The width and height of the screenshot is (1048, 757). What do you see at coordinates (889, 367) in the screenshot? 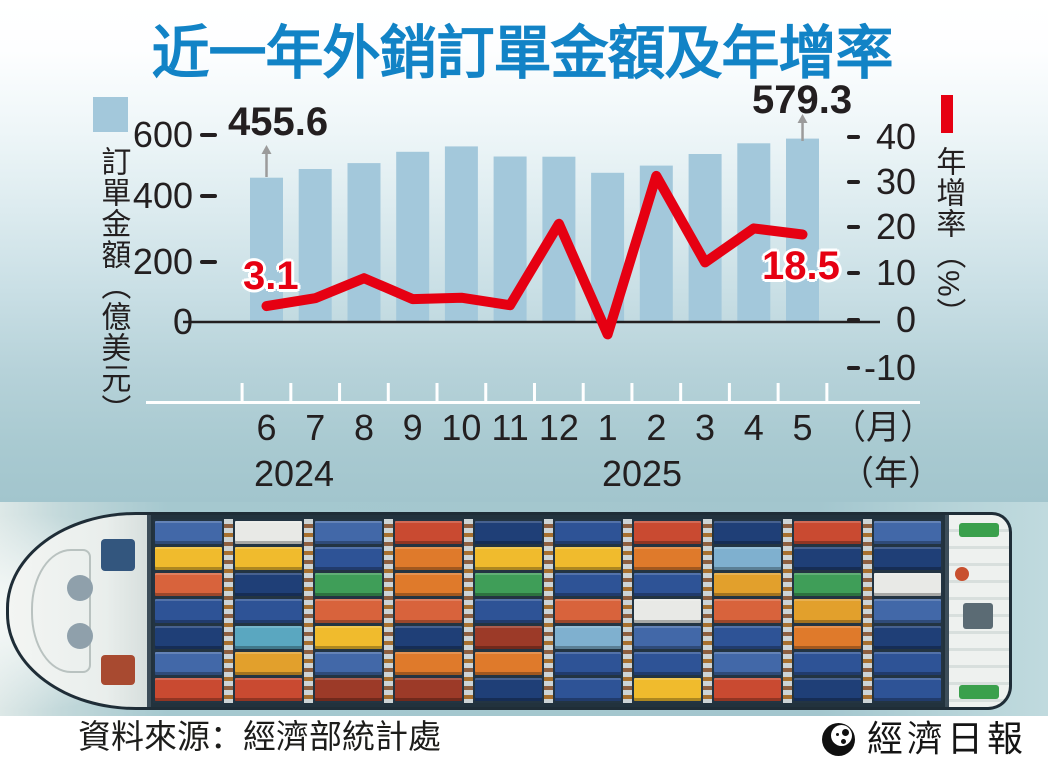
I see `right-axis-tick--10: -10` at bounding box center [889, 367].